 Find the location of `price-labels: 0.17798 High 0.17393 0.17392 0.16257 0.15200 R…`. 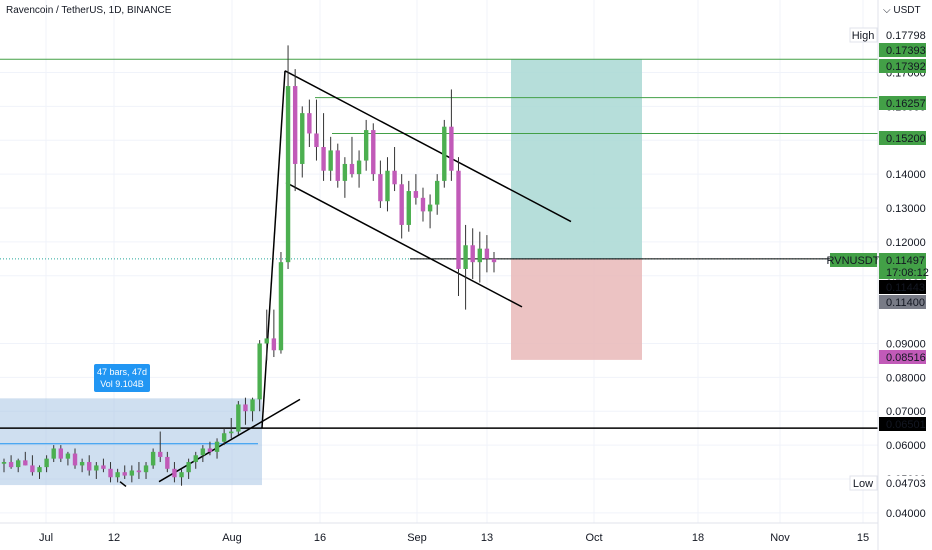

price-labels: 0.17798 High 0.17393 0.17392 0.16257 0.15200 R… is located at coordinates (878, 259).